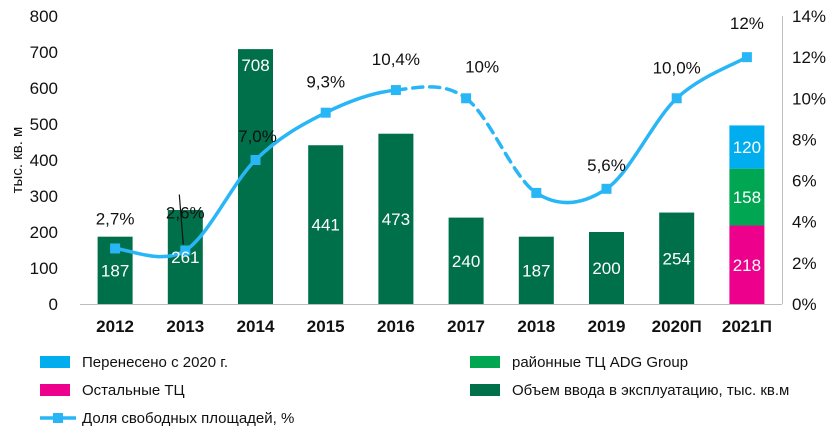 This screenshot has width=840, height=440. What do you see at coordinates (485, 362) in the screenshot?
I see `legend-swatch-adg` at bounding box center [485, 362].